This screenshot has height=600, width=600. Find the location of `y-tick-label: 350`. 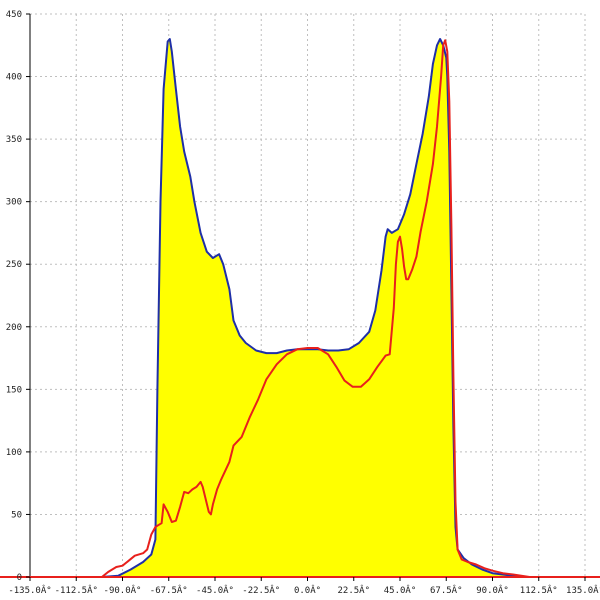

y-tick-label: 350 is located at coordinates (14, 140).